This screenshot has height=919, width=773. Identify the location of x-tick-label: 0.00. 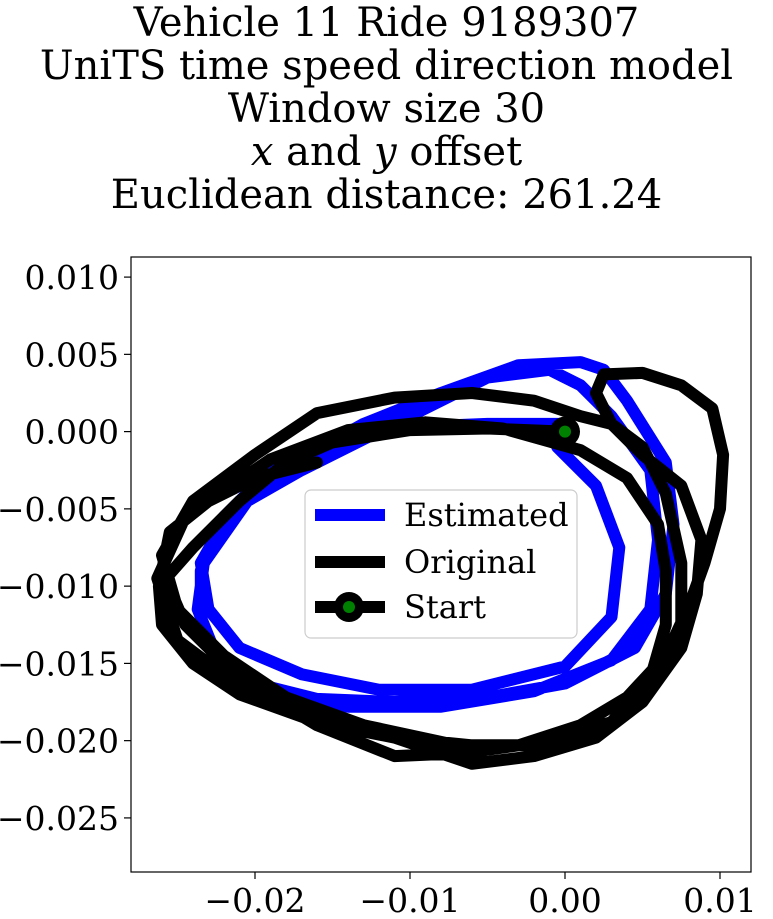
(564, 900).